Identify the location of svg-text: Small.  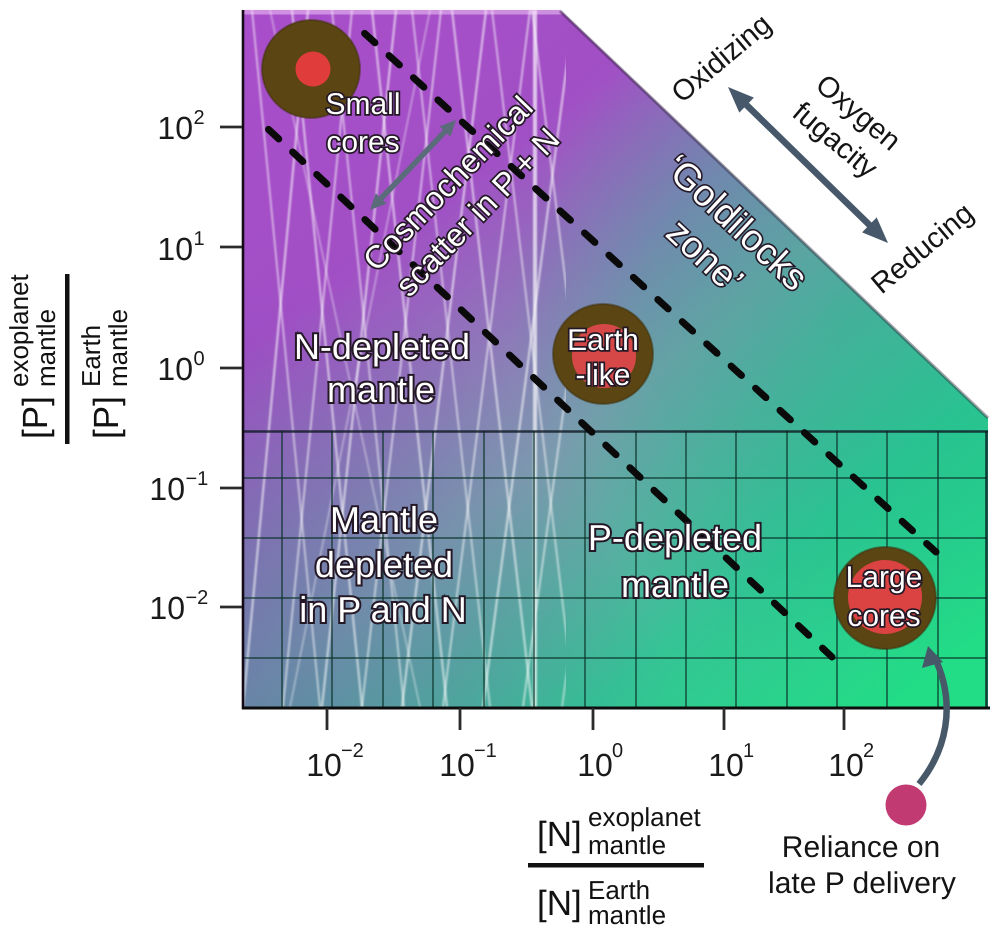
(362, 104).